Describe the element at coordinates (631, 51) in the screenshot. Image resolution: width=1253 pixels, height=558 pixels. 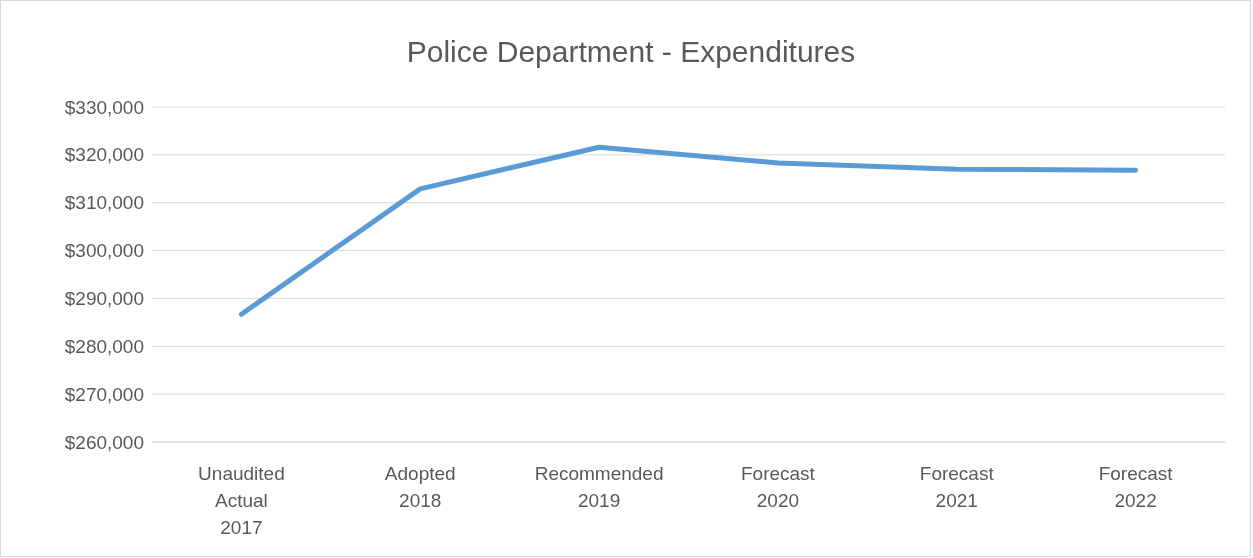
I see `chart-title: Police Department - Expenditures` at that location.